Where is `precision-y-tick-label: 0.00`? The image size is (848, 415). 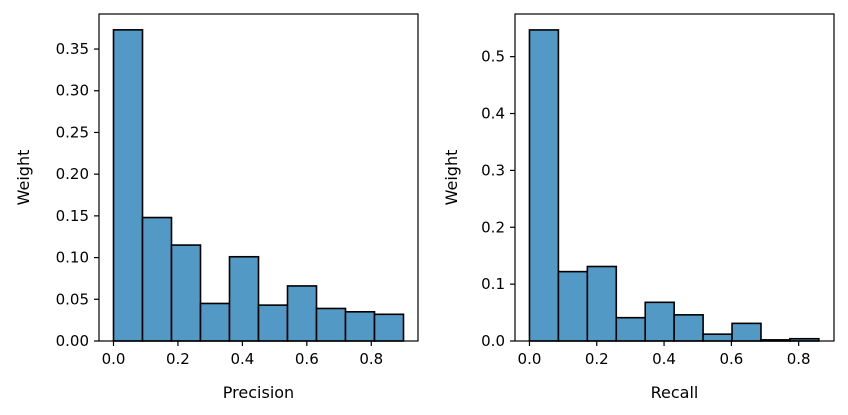
precision-y-tick-label: 0.00 is located at coordinates (72, 341).